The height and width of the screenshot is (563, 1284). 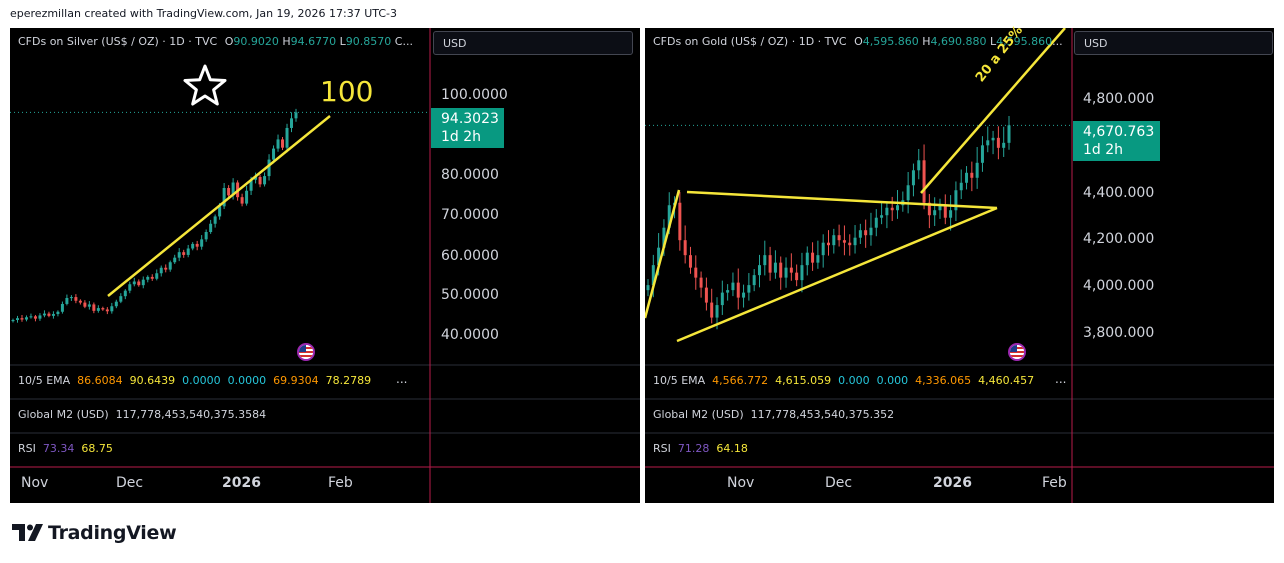 What do you see at coordinates (63, 414) in the screenshot?
I see `m2-label: Global M2 (USD)` at bounding box center [63, 414].